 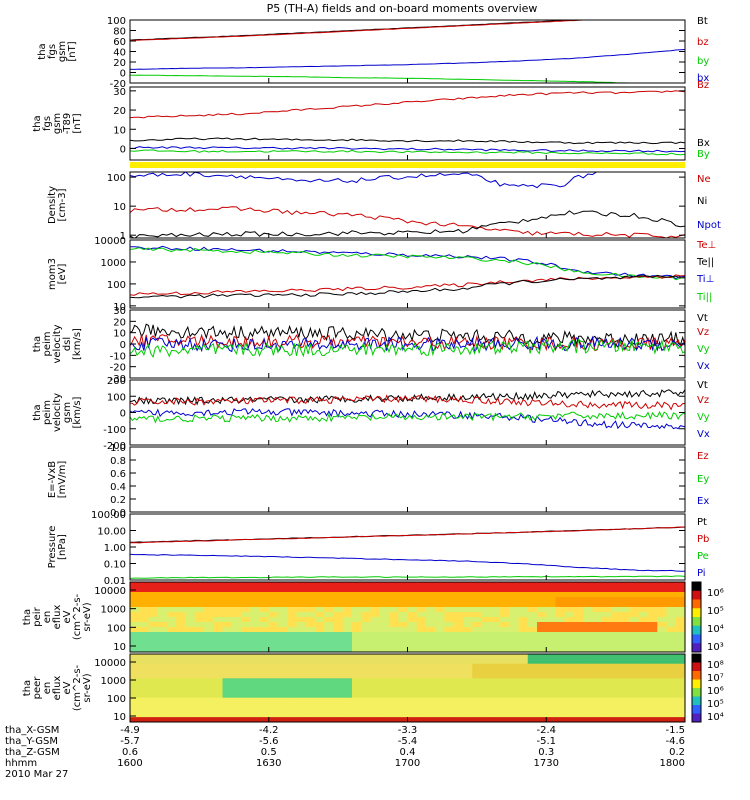 I want to click on legend-entry: Vz, so click(x=703, y=332).